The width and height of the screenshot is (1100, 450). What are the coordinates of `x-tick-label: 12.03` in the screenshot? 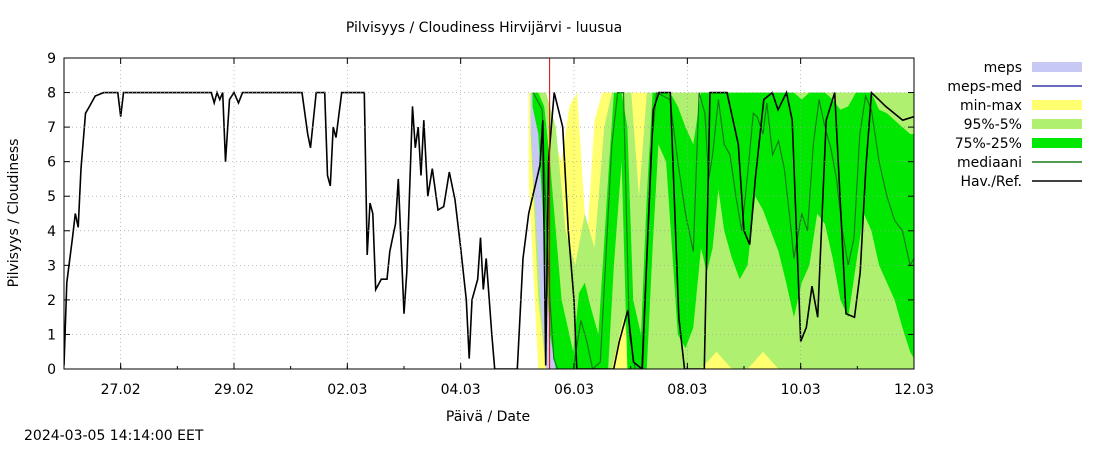 It's located at (914, 390).